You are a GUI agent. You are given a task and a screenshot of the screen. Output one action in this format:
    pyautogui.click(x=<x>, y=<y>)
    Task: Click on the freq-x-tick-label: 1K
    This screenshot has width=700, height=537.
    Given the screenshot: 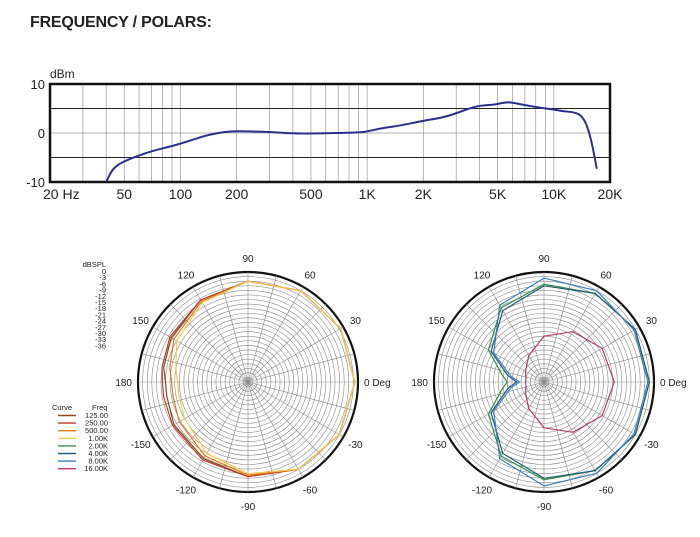 What is the action you would take?
    pyautogui.click(x=368, y=194)
    